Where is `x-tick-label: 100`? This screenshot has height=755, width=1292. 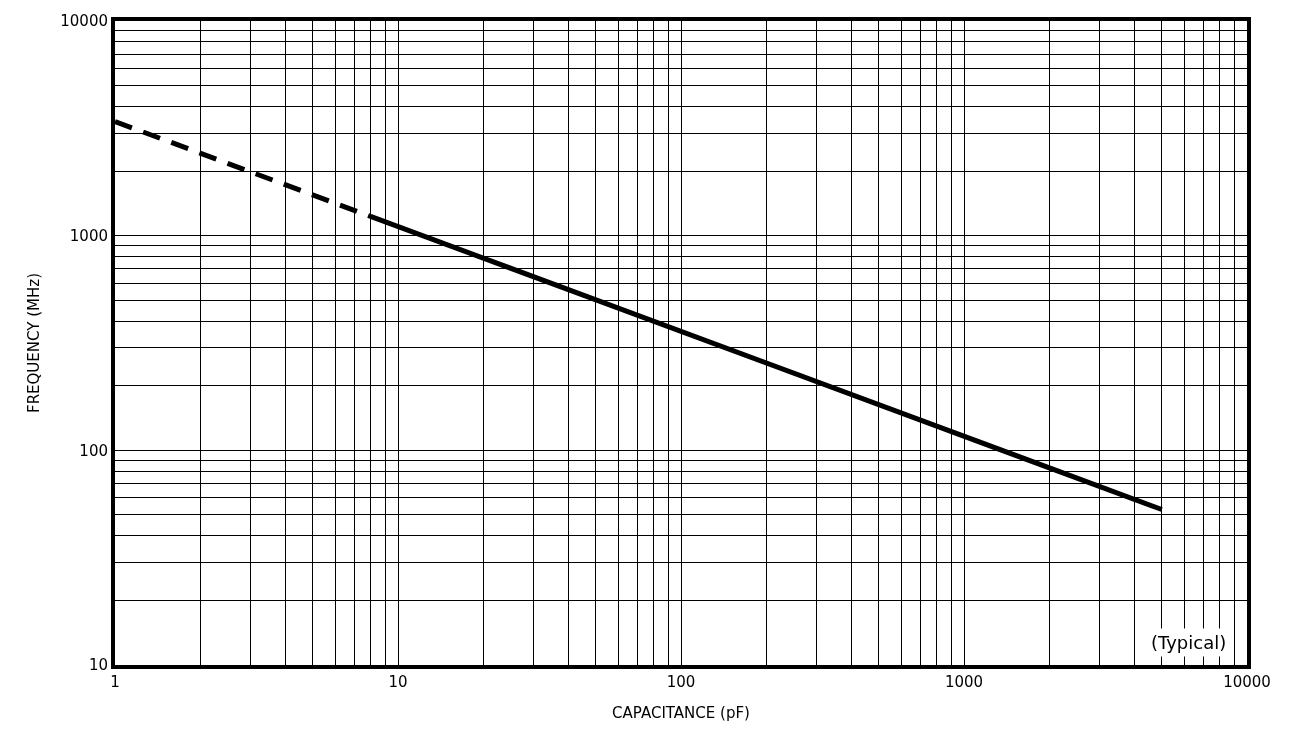 x-tick-label: 100 is located at coordinates (681, 682).